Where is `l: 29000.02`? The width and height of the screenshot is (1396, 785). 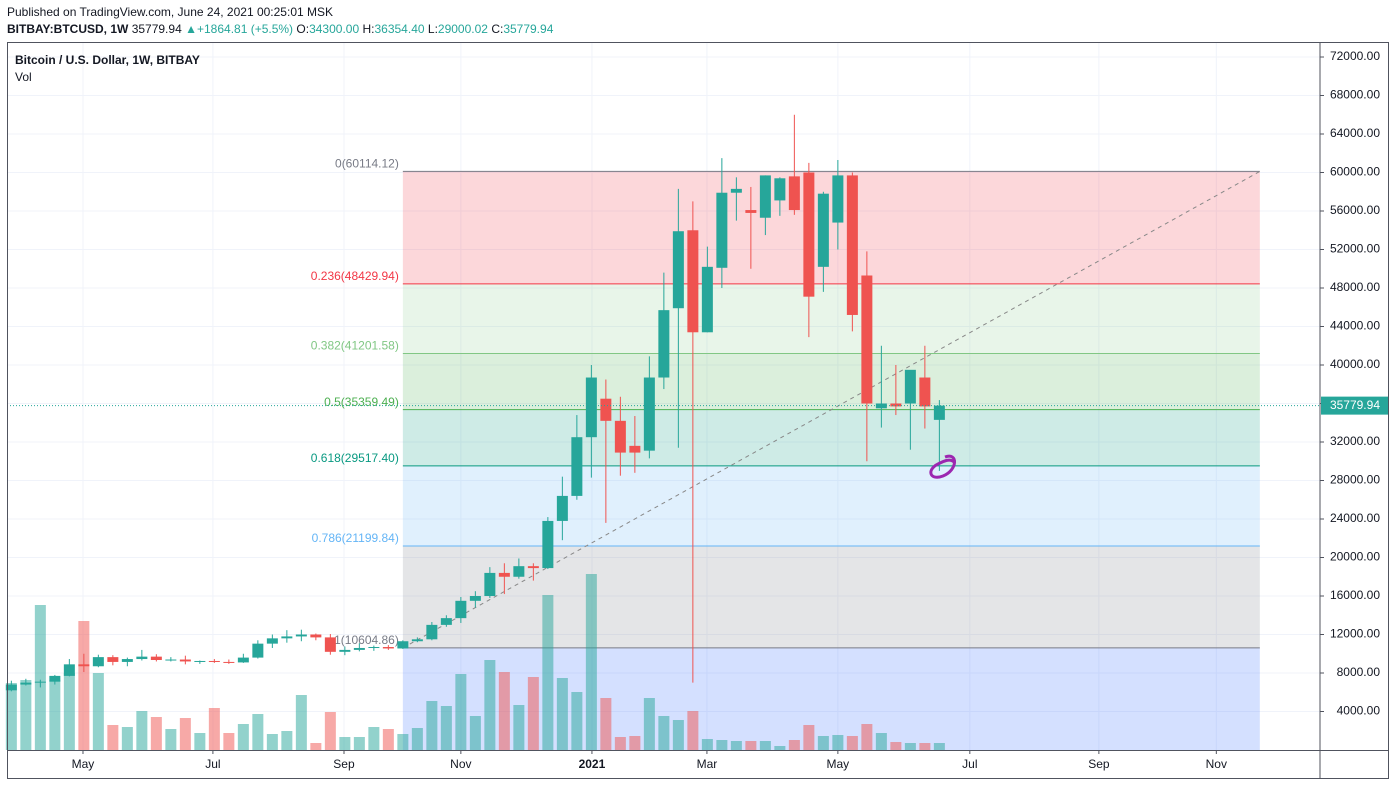
l: 29000.02 is located at coordinates (462, 29).